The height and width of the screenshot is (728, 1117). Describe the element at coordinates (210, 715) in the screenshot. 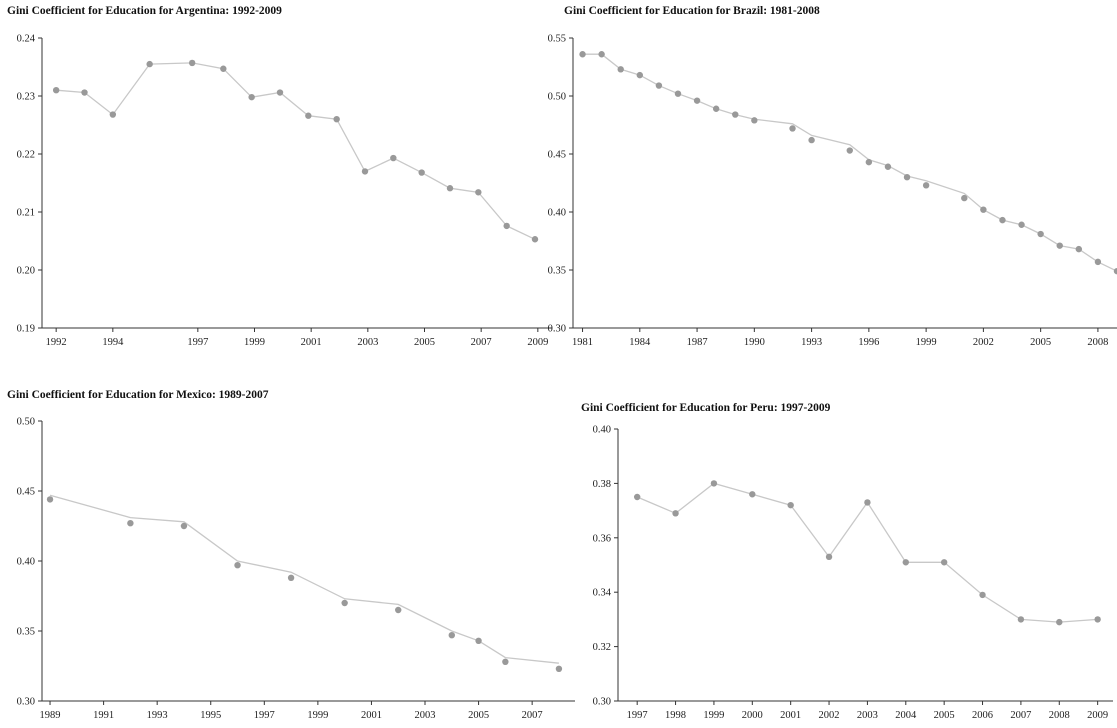

I see `x-tick-label: 1995` at that location.